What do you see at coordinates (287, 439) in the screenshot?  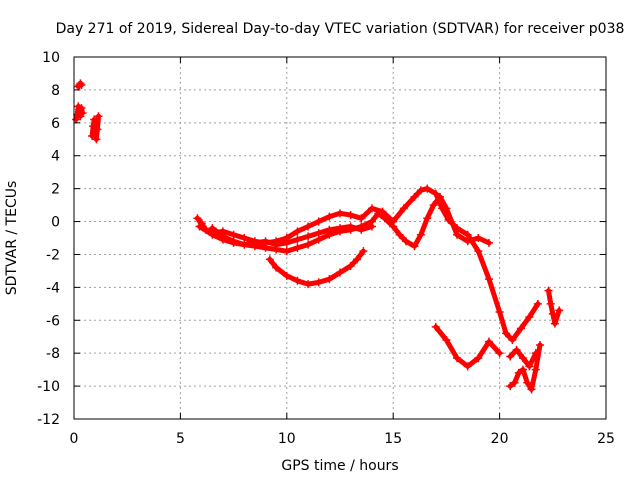 I see `x-tick-label: 10` at bounding box center [287, 439].